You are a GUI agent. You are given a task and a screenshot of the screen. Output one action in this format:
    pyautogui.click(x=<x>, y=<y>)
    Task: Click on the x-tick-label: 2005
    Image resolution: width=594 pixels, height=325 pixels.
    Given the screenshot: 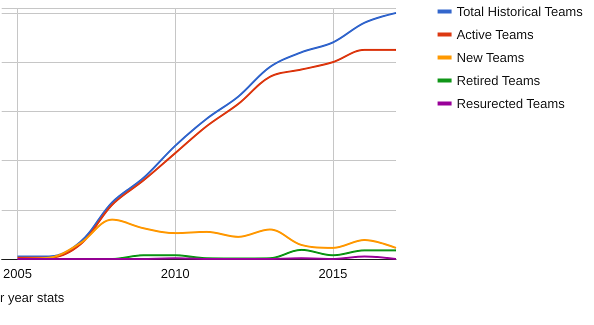 What is the action you would take?
    pyautogui.click(x=17, y=273)
    